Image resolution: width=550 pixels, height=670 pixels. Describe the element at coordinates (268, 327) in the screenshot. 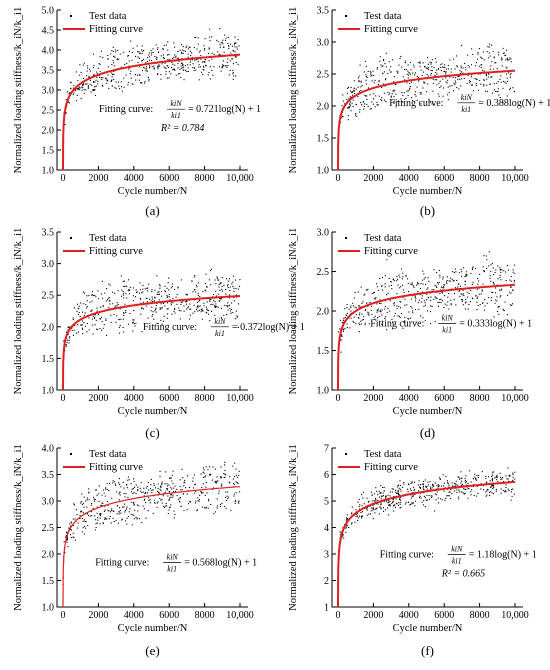

I see `fit-equation-value: = 0.372log(N) + 1` at that location.